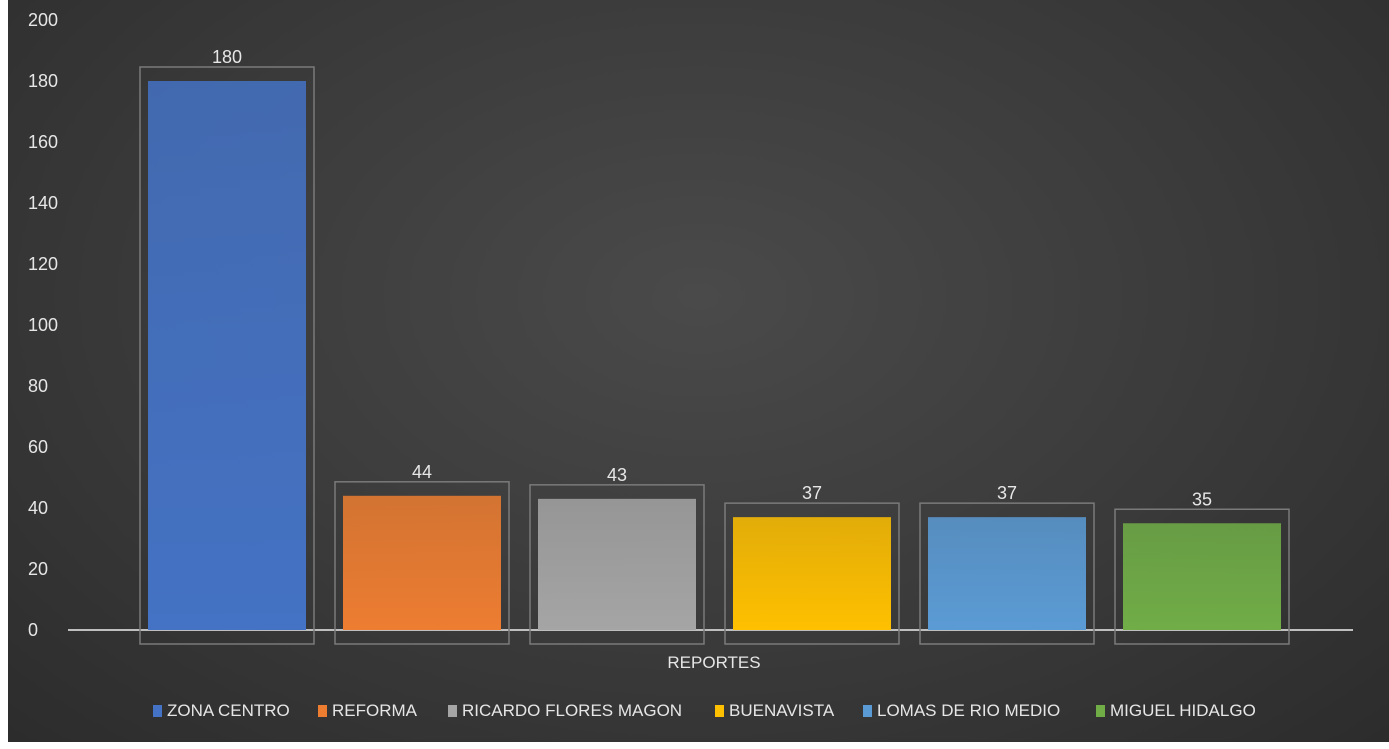 Image resolution: width=1389 pixels, height=749 pixels. Describe the element at coordinates (782, 710) in the screenshot. I see `legend-label: BUENAVISTA` at that location.